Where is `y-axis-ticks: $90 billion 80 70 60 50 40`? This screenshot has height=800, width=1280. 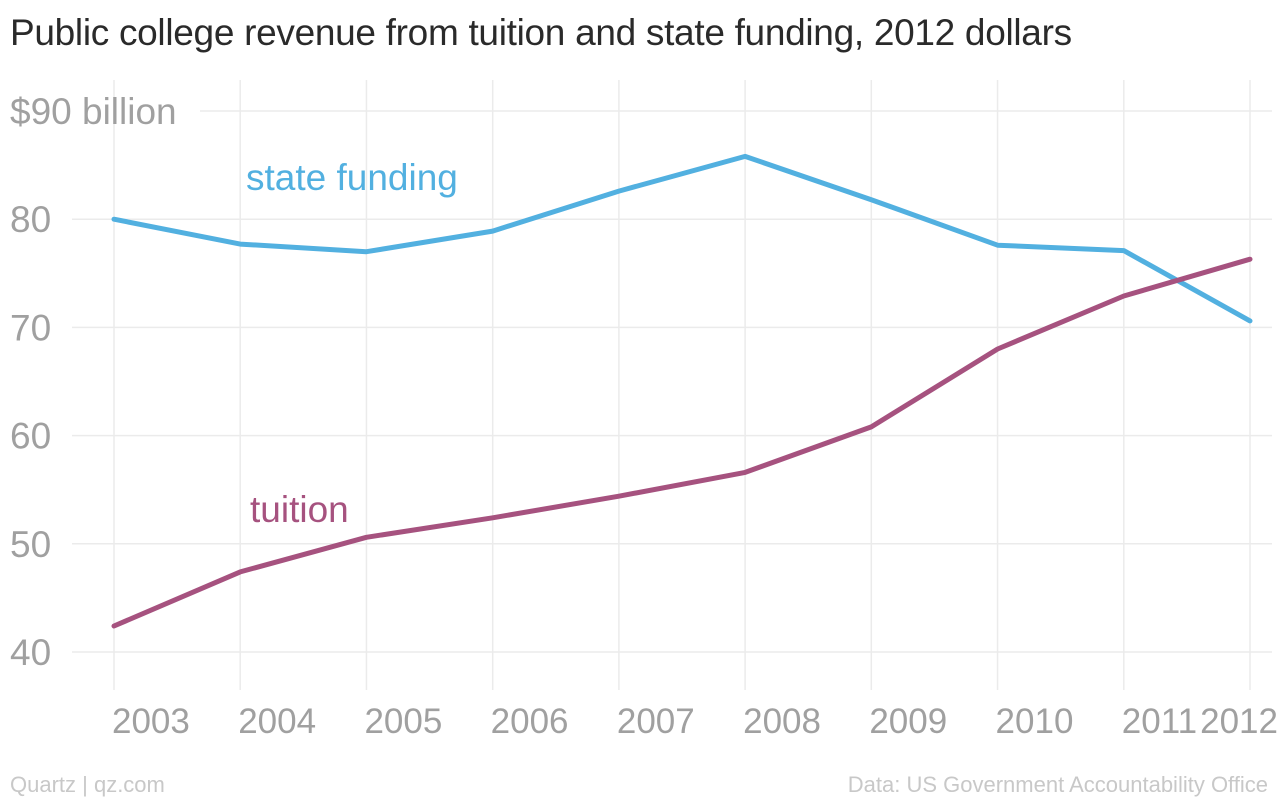
y-axis-ticks: $90 billion 80 70 60 50 40 is located at coordinates (93, 382).